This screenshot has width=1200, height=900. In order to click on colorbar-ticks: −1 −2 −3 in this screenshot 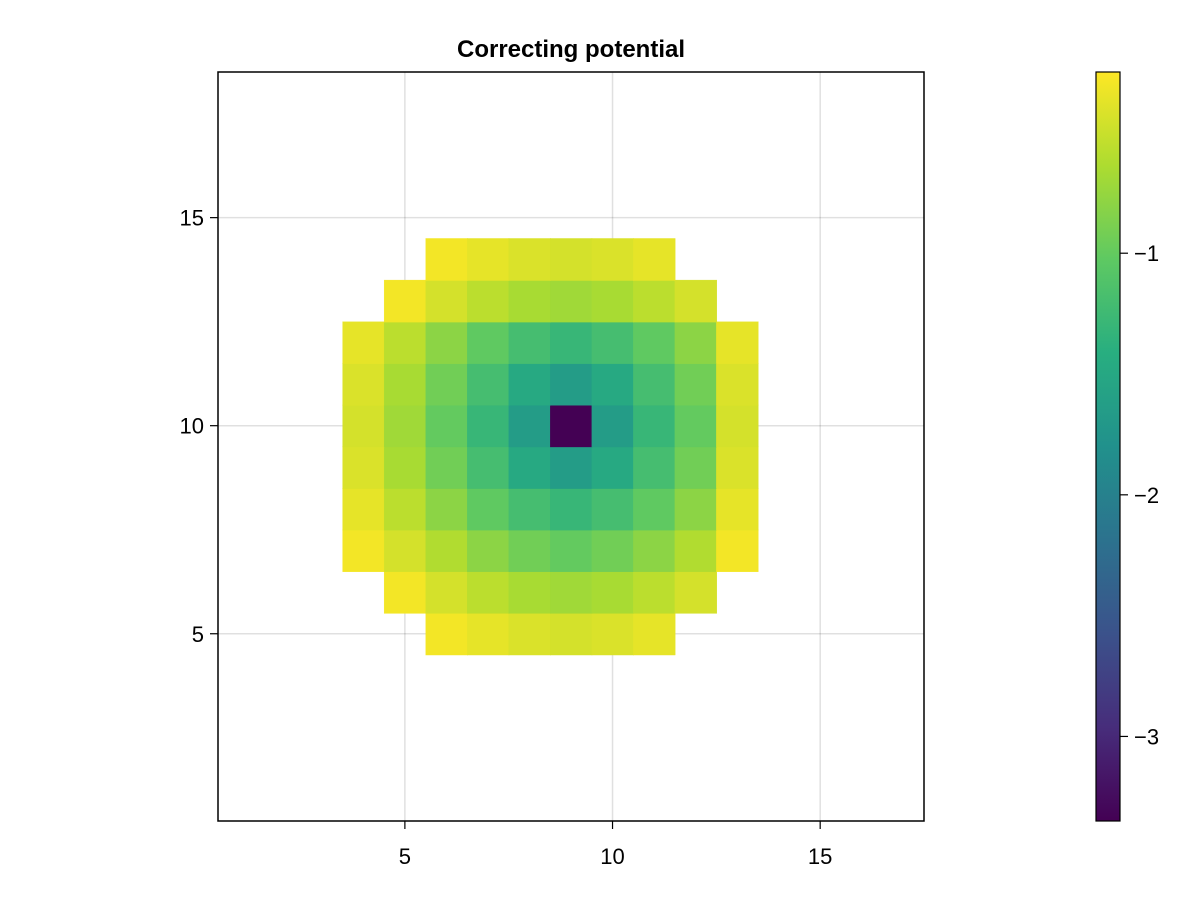, I will do `click(1139, 495)`.